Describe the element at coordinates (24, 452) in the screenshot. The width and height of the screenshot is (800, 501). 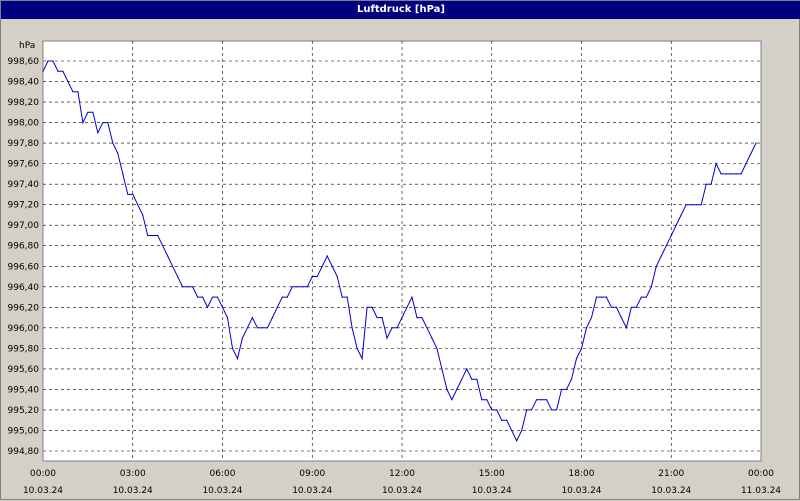
I see `y-tick-label: 994,80` at that location.